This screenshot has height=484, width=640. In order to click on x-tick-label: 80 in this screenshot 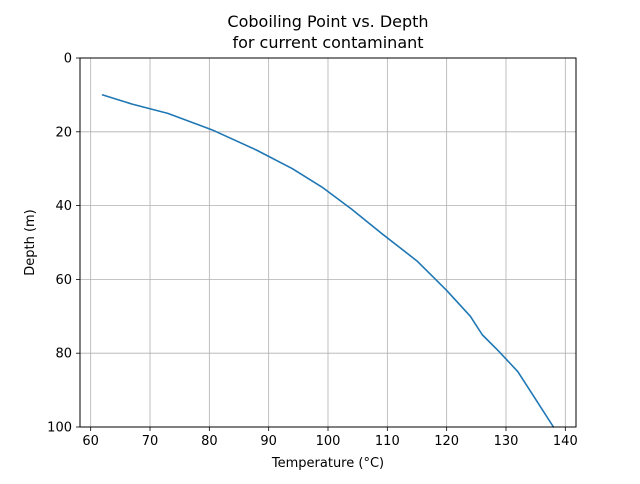, I will do `click(209, 441)`.